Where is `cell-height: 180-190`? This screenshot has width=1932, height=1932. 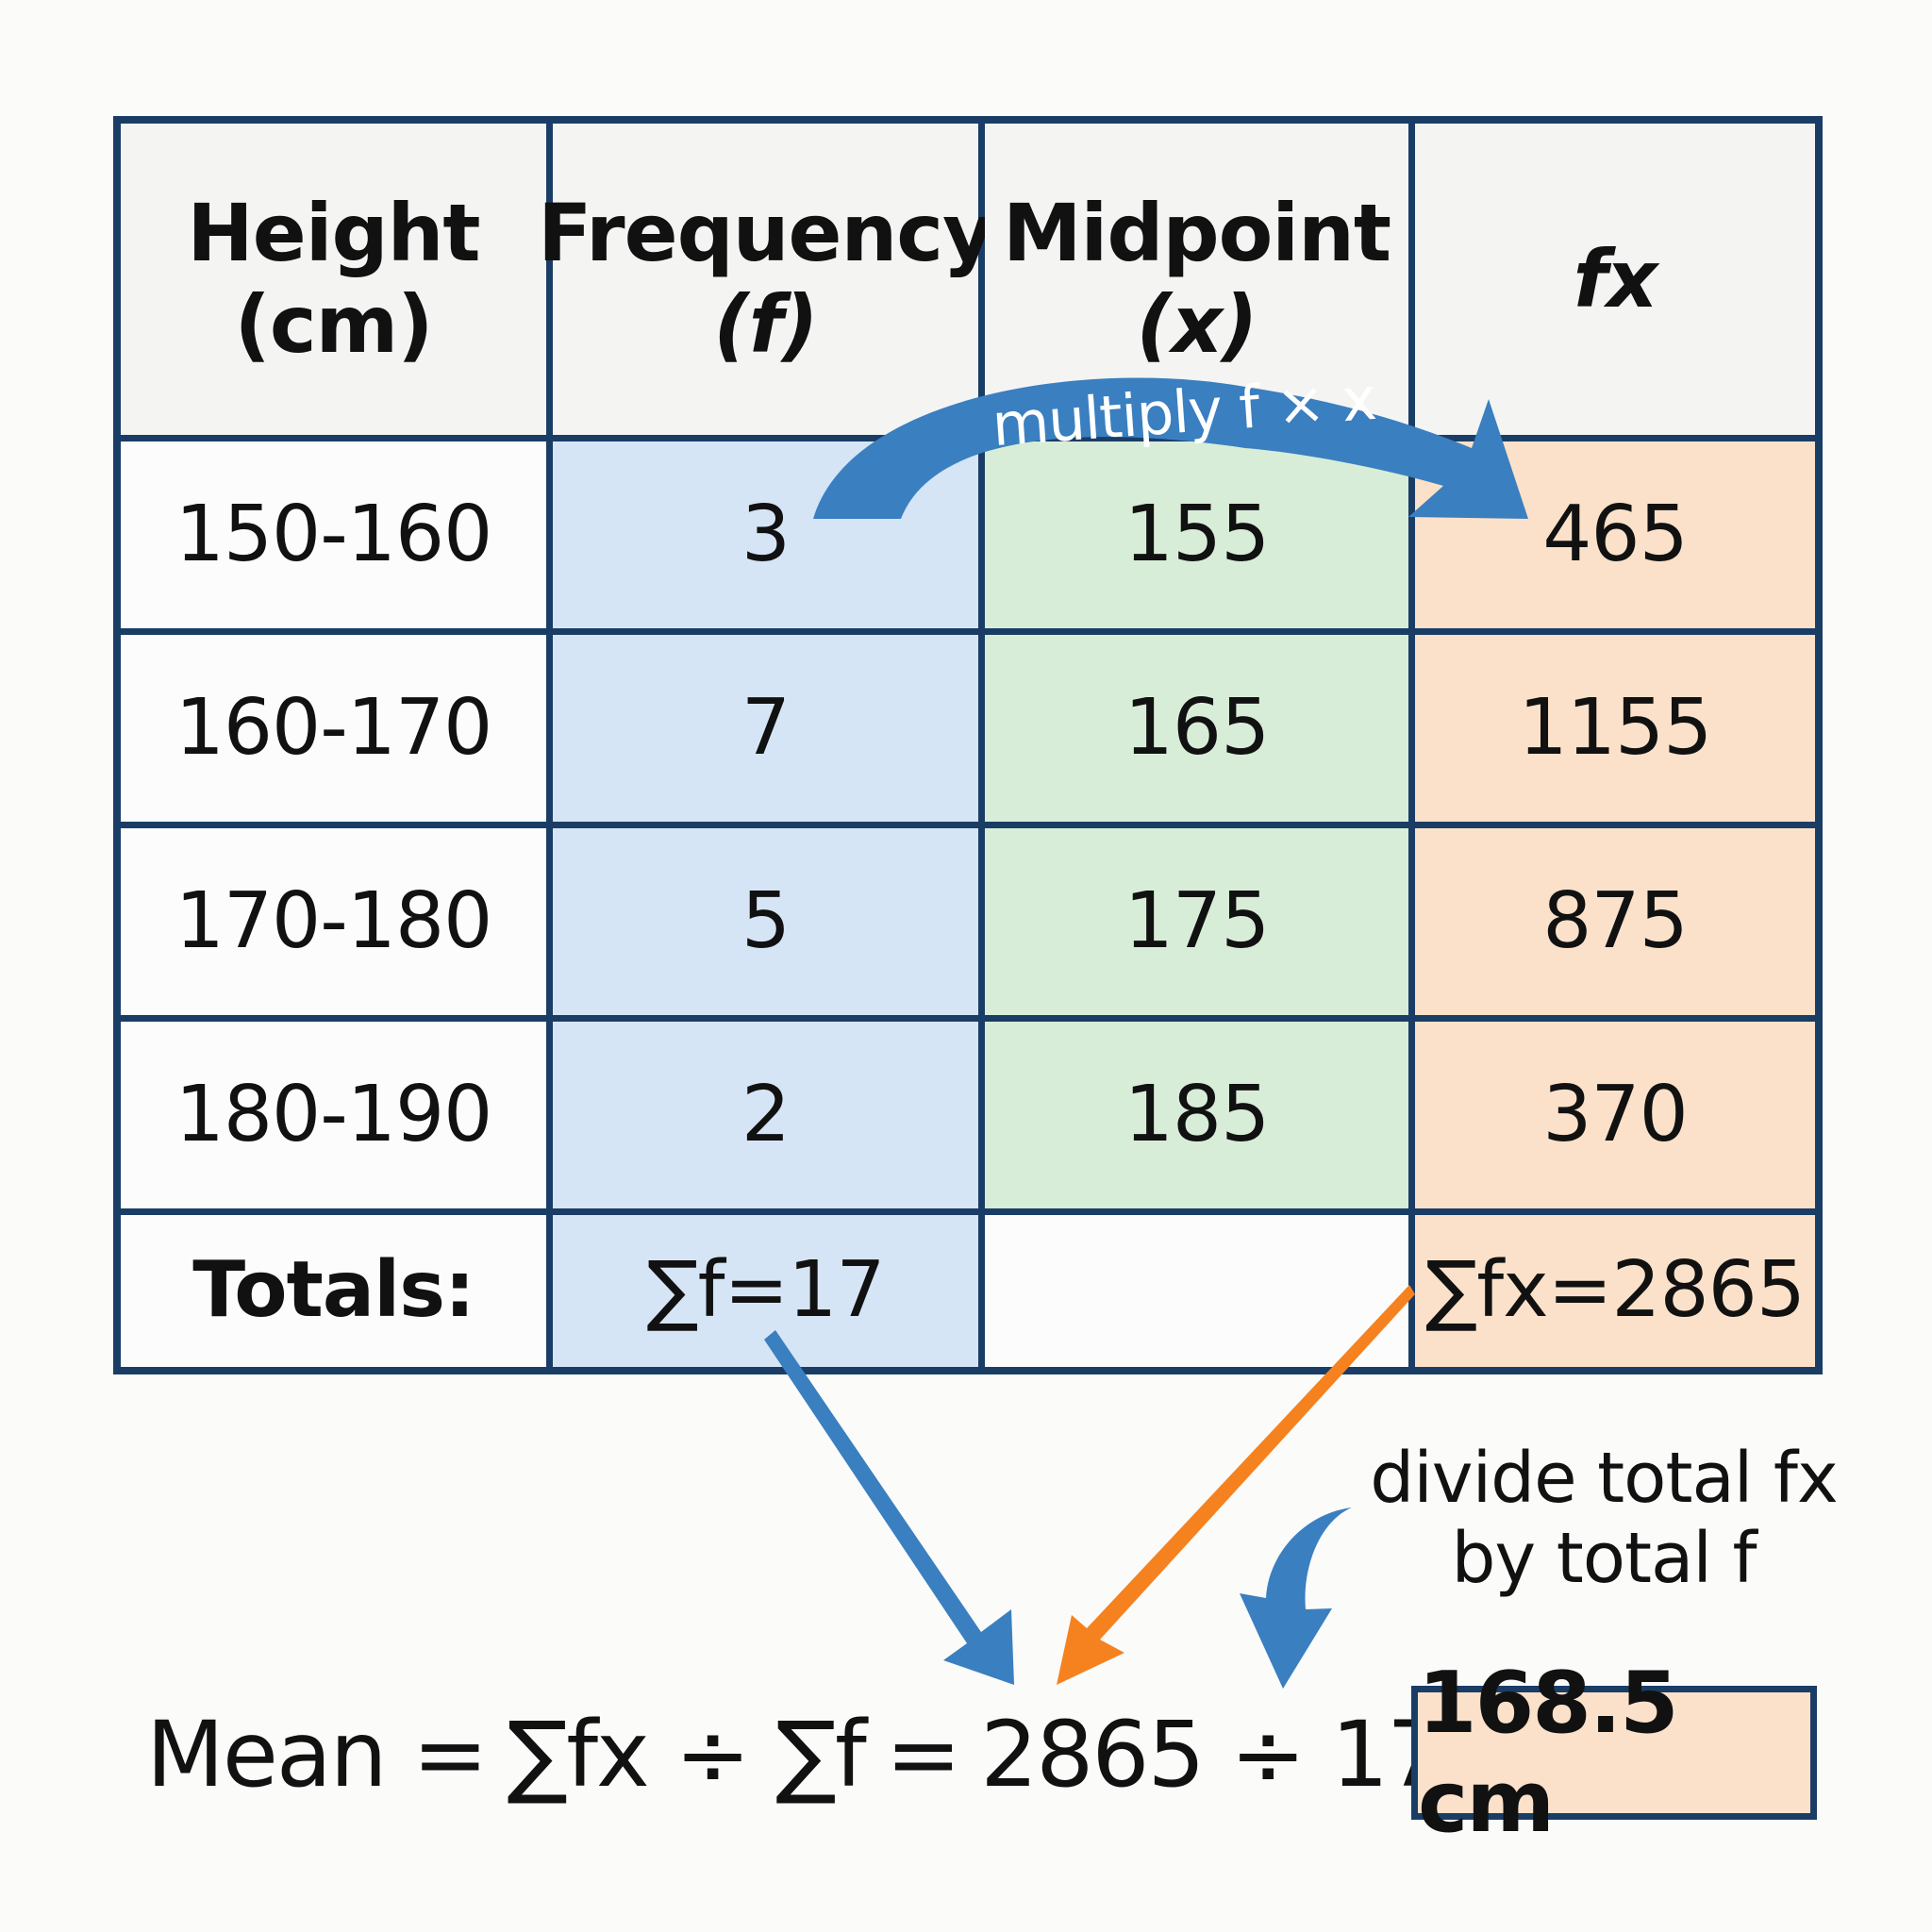 cell-height: 180-190 is located at coordinates (334, 1115).